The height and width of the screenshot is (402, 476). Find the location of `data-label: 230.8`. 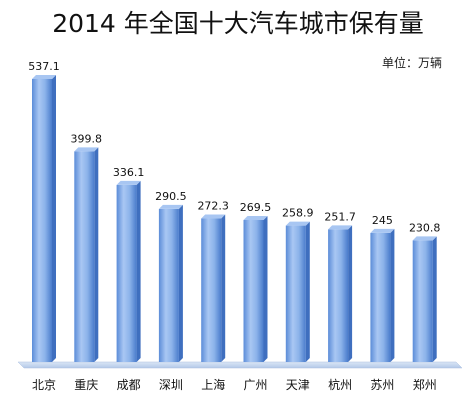

data-label: 230.8 is located at coordinates (425, 227).